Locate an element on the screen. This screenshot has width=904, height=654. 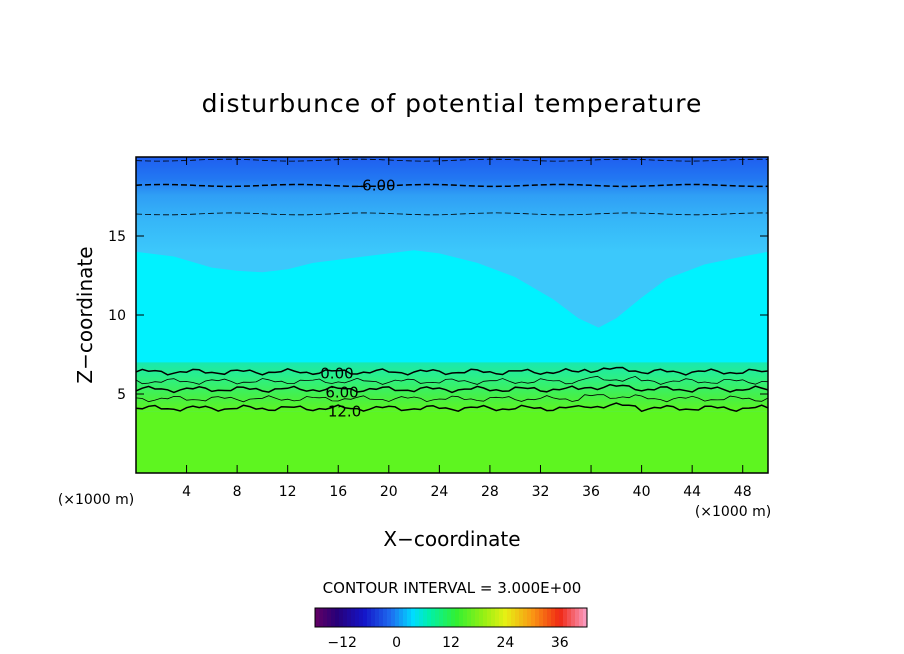
contour-line--3 is located at coordinates (452, 214).